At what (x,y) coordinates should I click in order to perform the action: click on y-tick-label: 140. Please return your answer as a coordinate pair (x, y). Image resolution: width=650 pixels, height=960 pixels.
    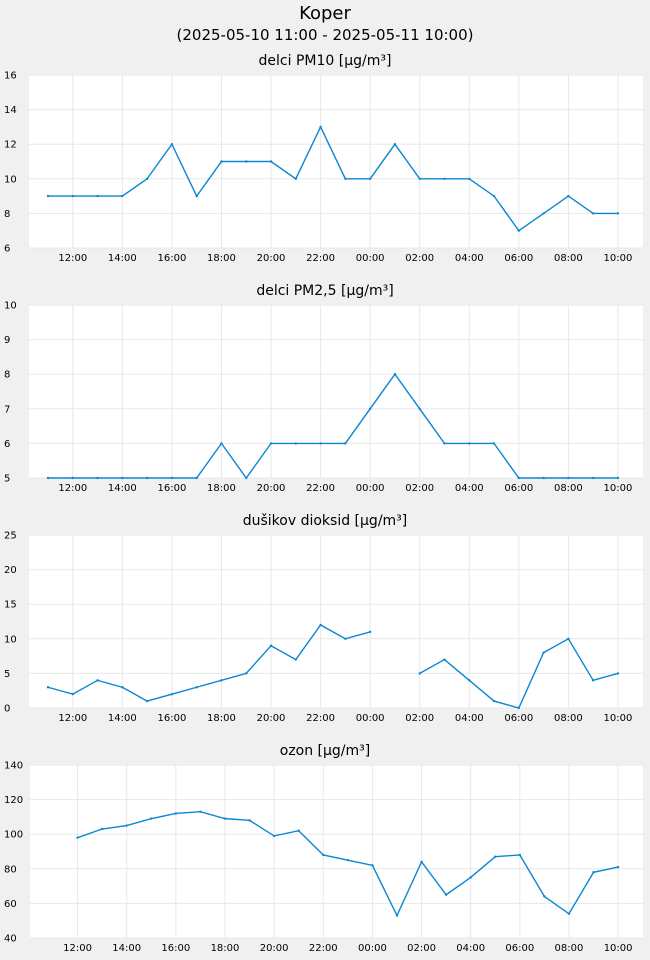
    Looking at the image, I should click on (13, 766).